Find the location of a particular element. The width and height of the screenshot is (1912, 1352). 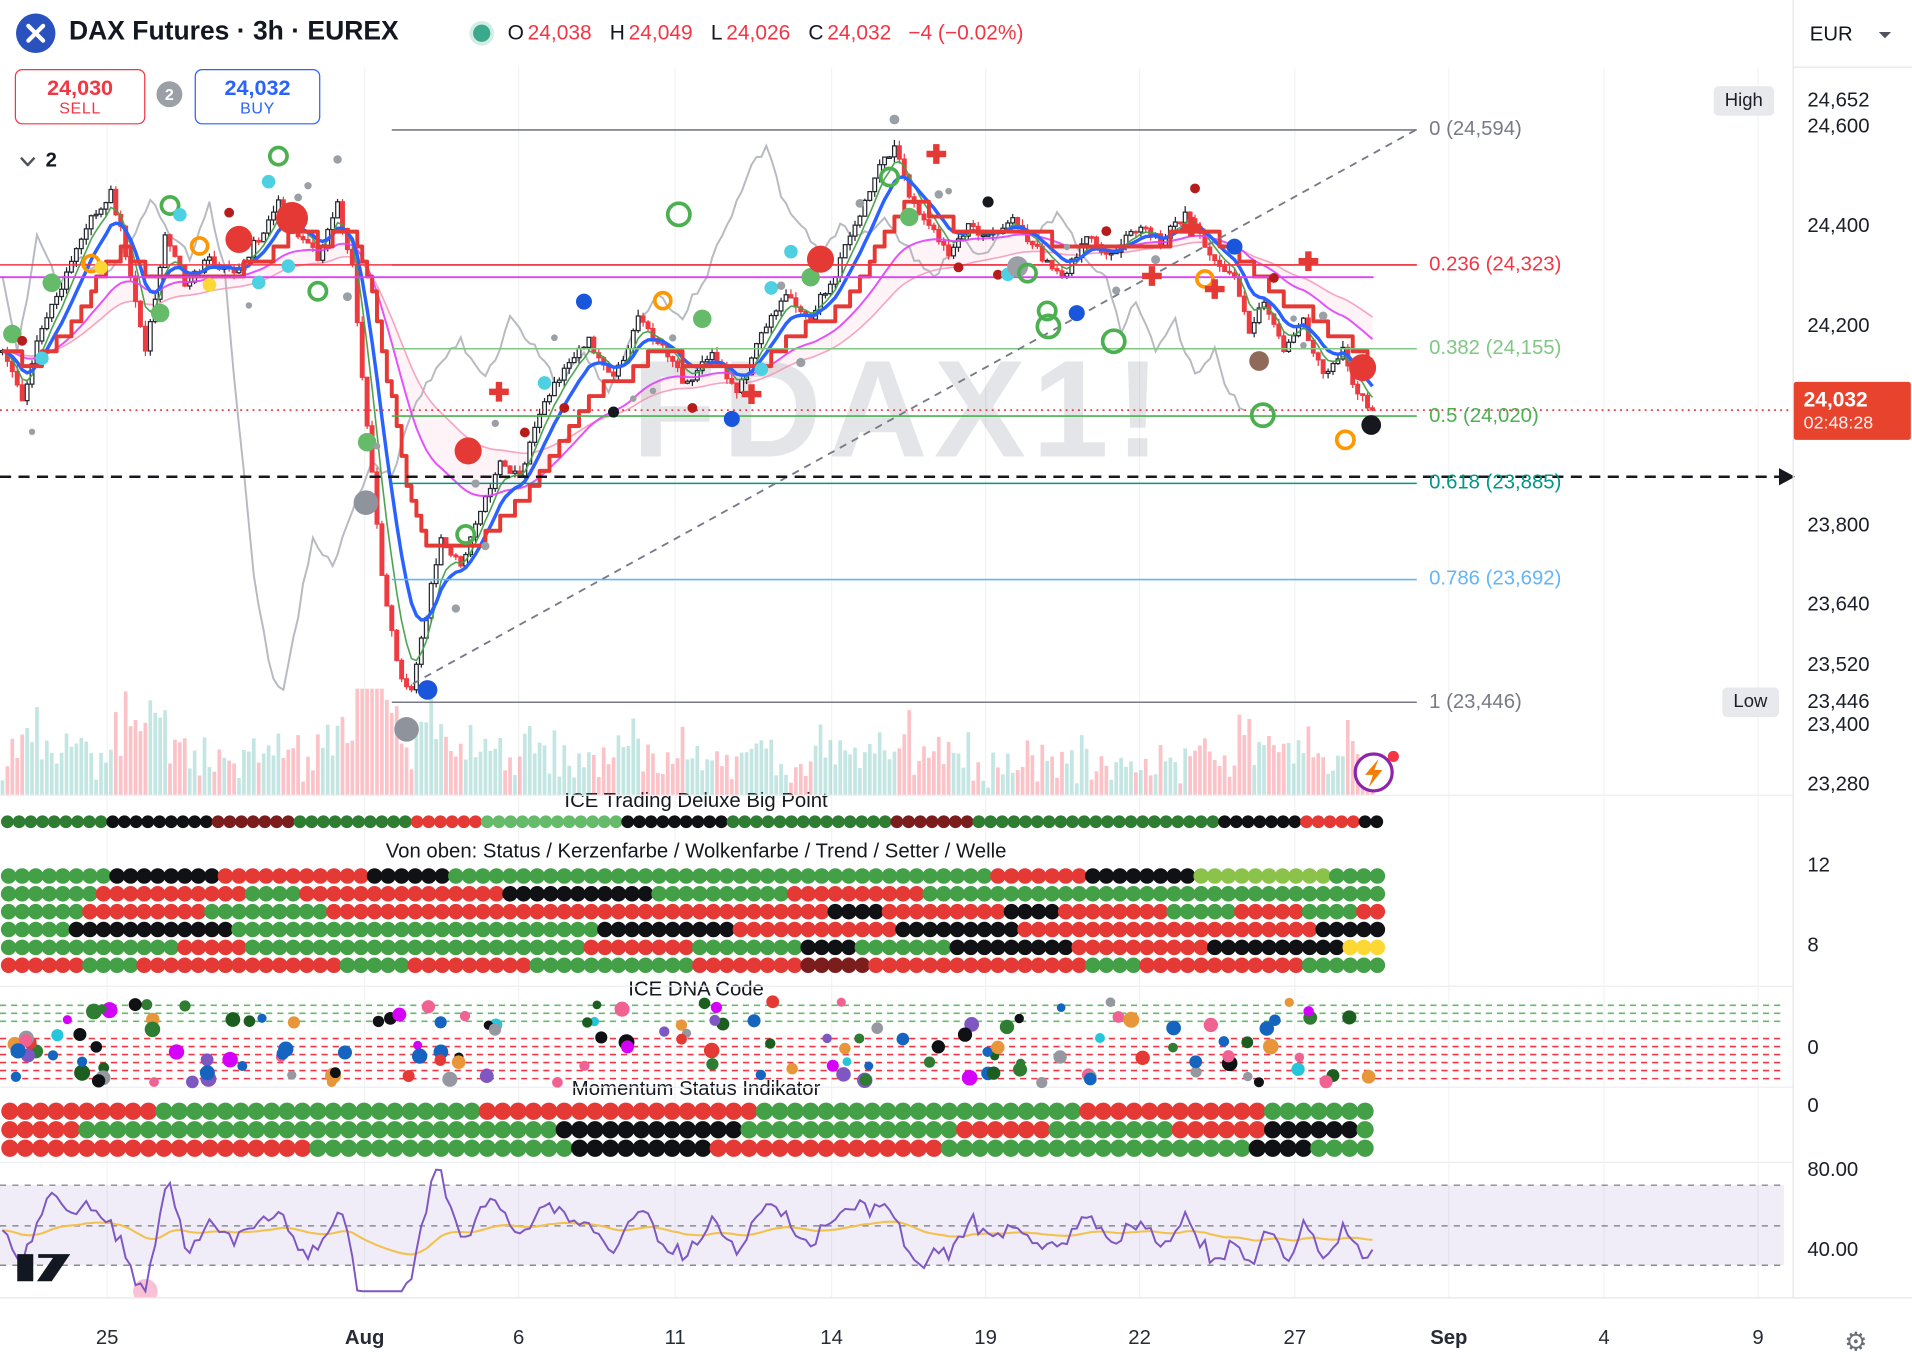

buy-price: 24,032 is located at coordinates (257, 87).